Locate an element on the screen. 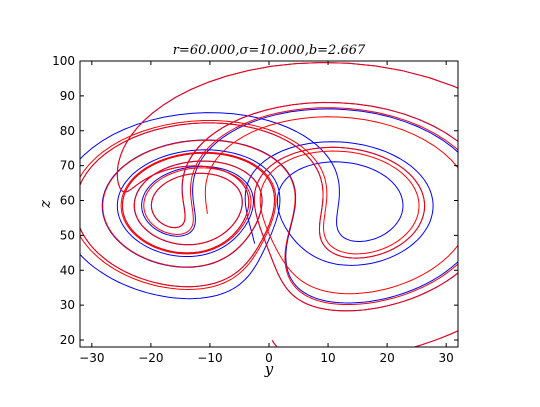 The height and width of the screenshot is (407, 540). y-tick-label: 60 is located at coordinates (67, 201).